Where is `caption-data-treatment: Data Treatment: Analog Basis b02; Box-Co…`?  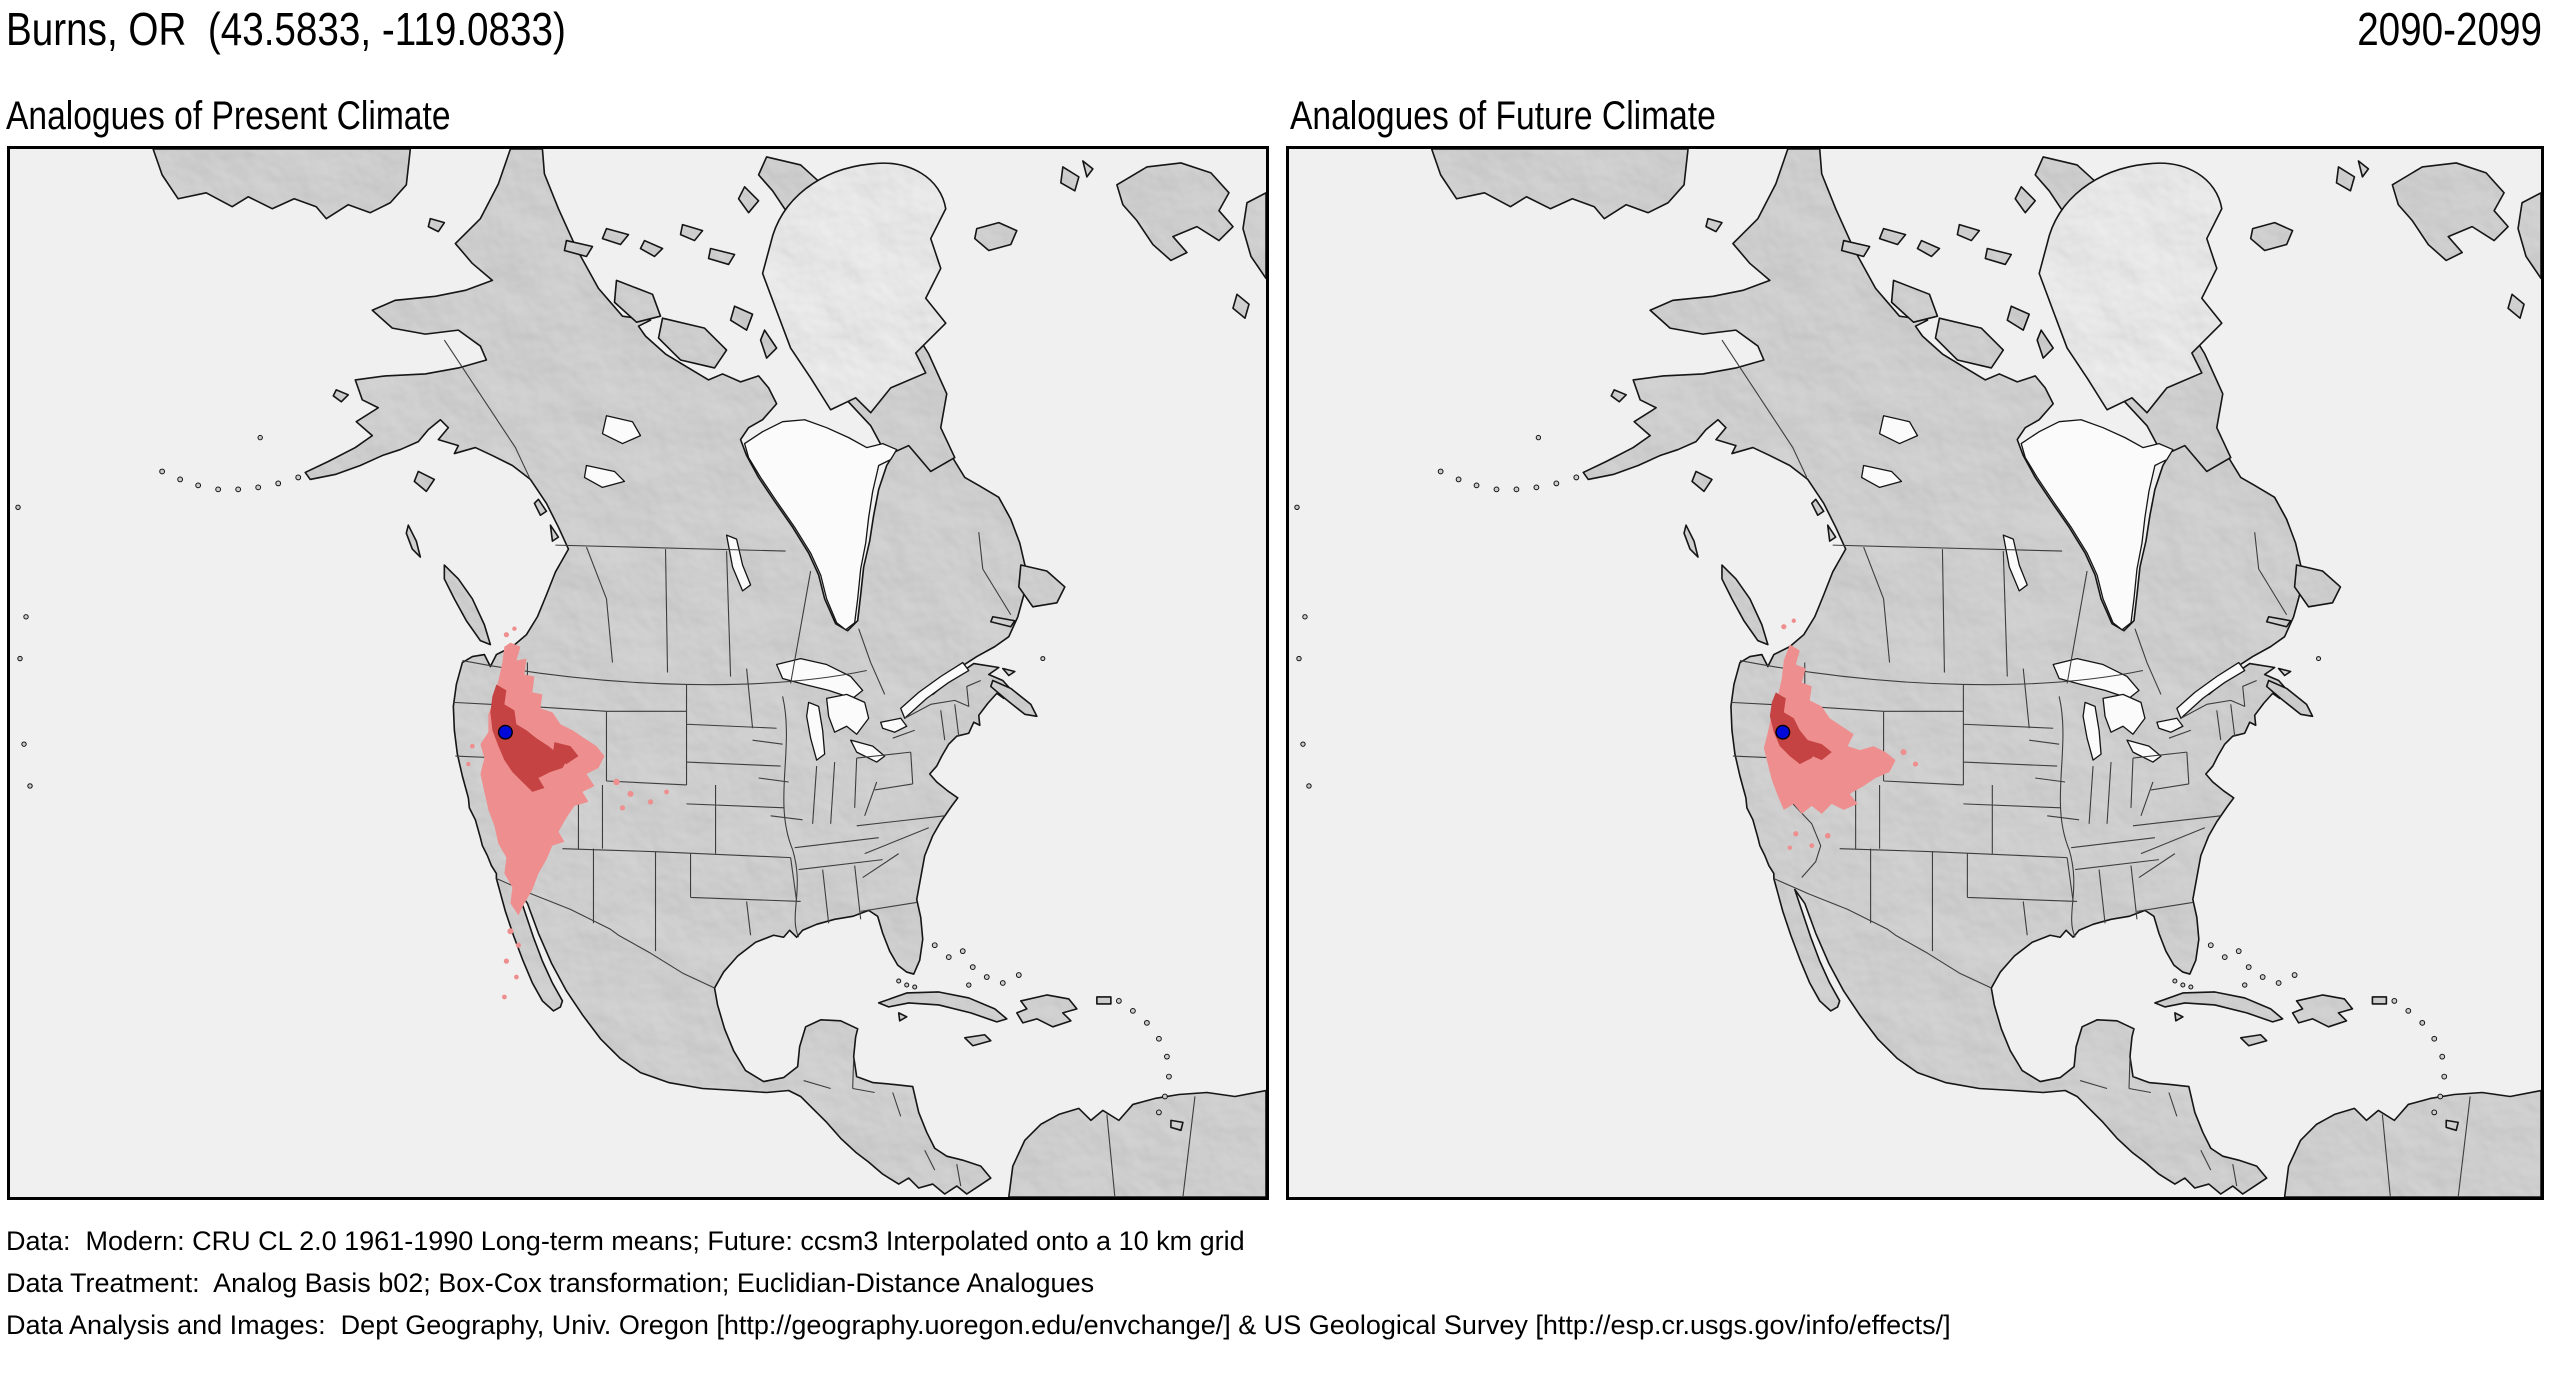
caption-data-treatment: Data Treatment: Analog Basis b02; Box-Co… is located at coordinates (550, 1283).